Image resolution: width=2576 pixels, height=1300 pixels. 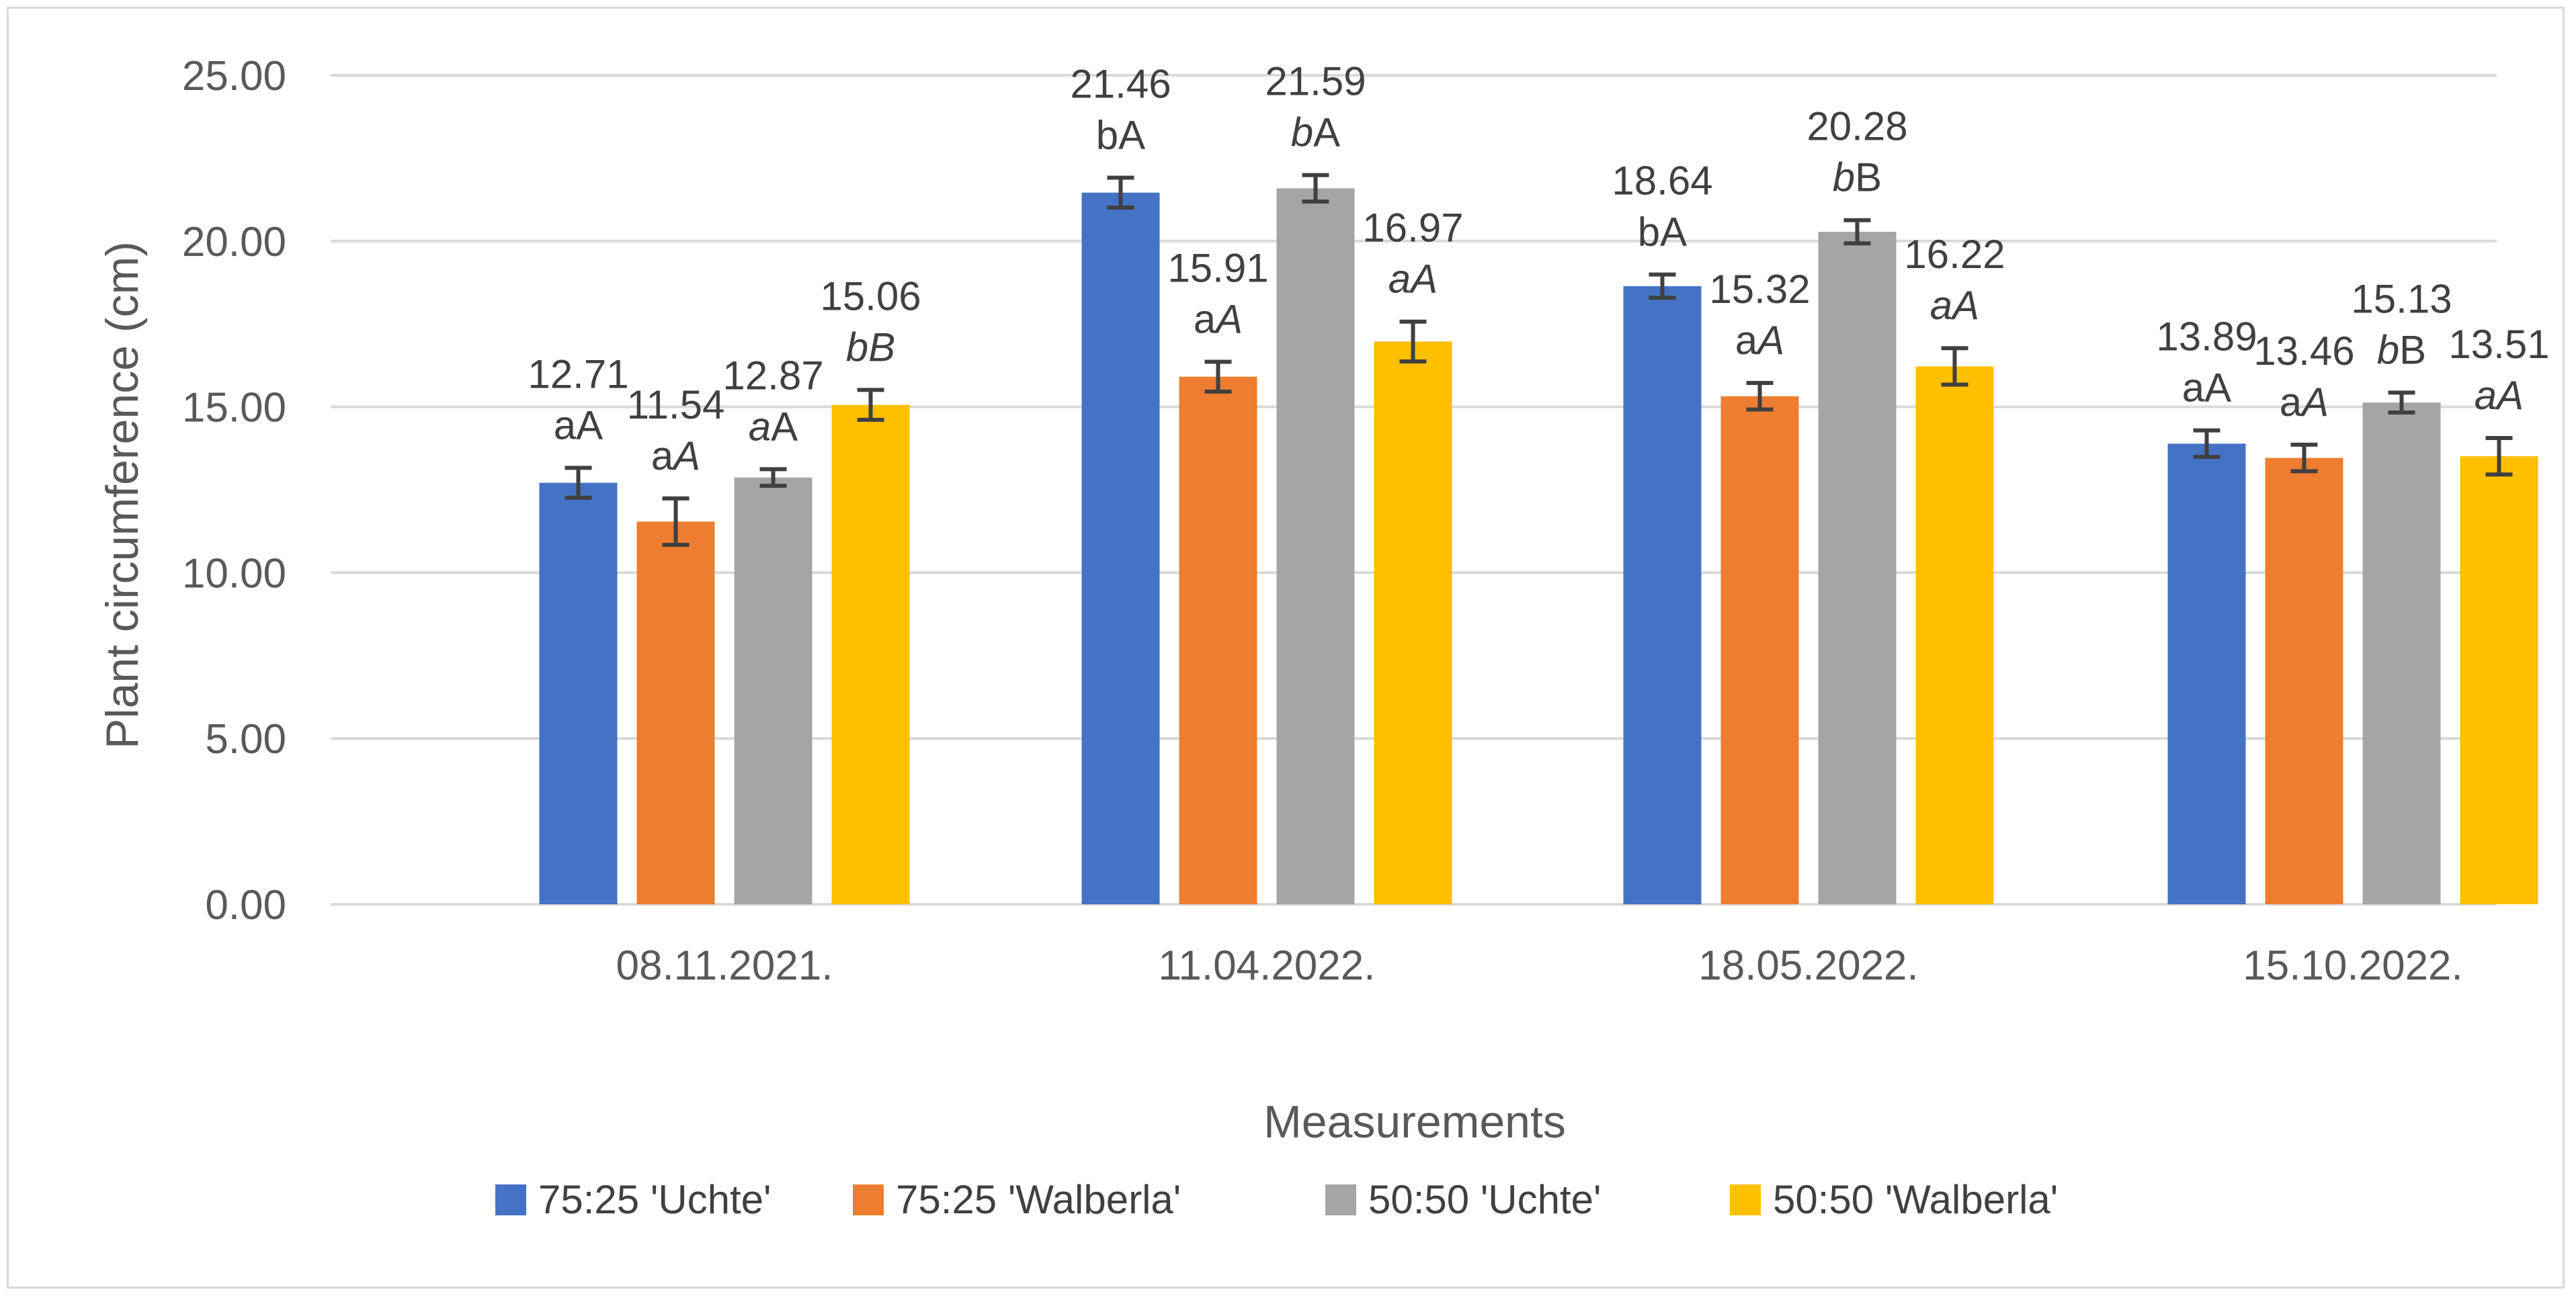 What do you see at coordinates (234, 573) in the screenshot?
I see `y-tick-label: 10.00` at bounding box center [234, 573].